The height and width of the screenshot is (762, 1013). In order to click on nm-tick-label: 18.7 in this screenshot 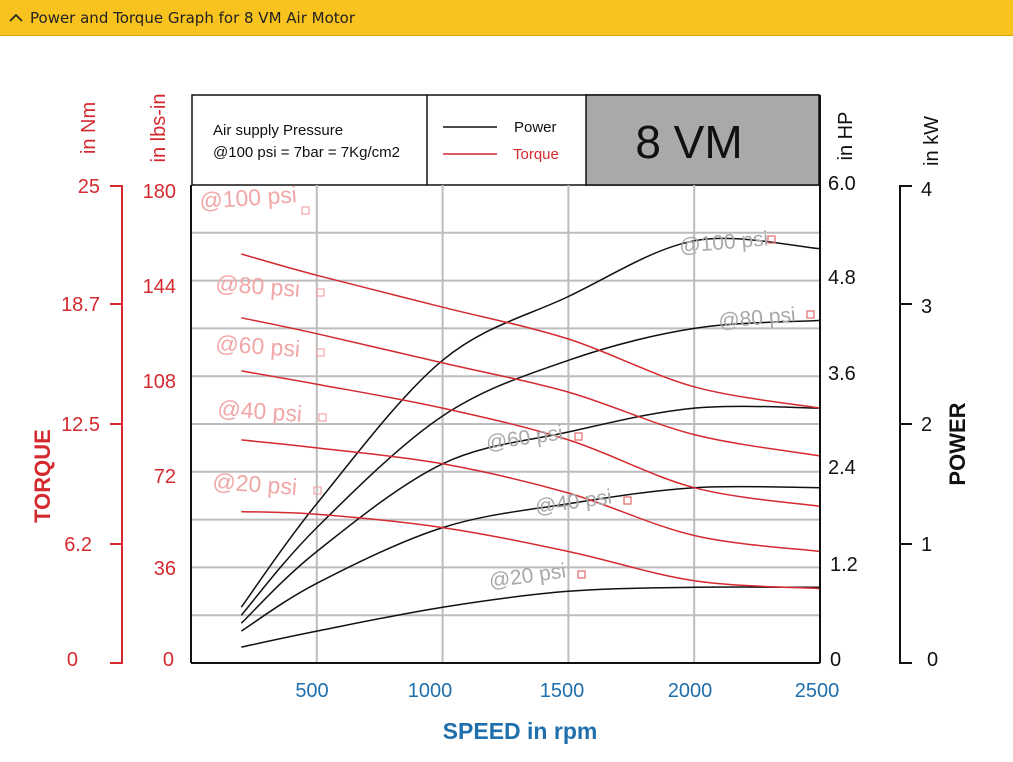, I will do `click(80, 305)`.